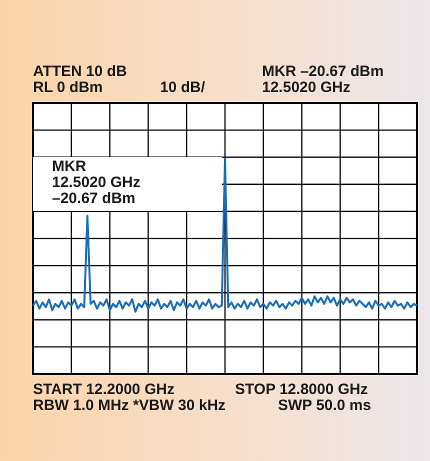 The width and height of the screenshot is (430, 461). I want to click on text: MKR –20.67 dBm, so click(323, 71).